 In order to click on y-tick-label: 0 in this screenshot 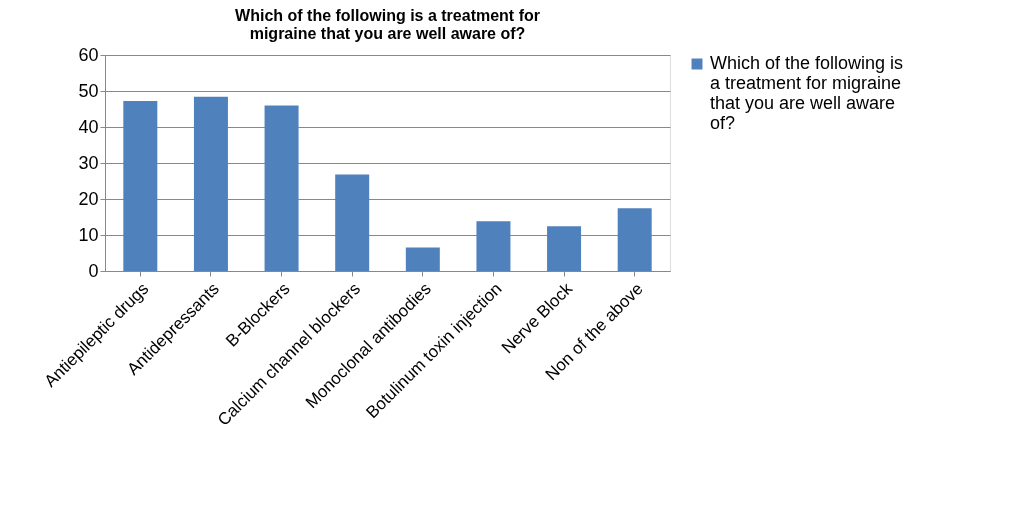, I will do `click(93, 270)`.